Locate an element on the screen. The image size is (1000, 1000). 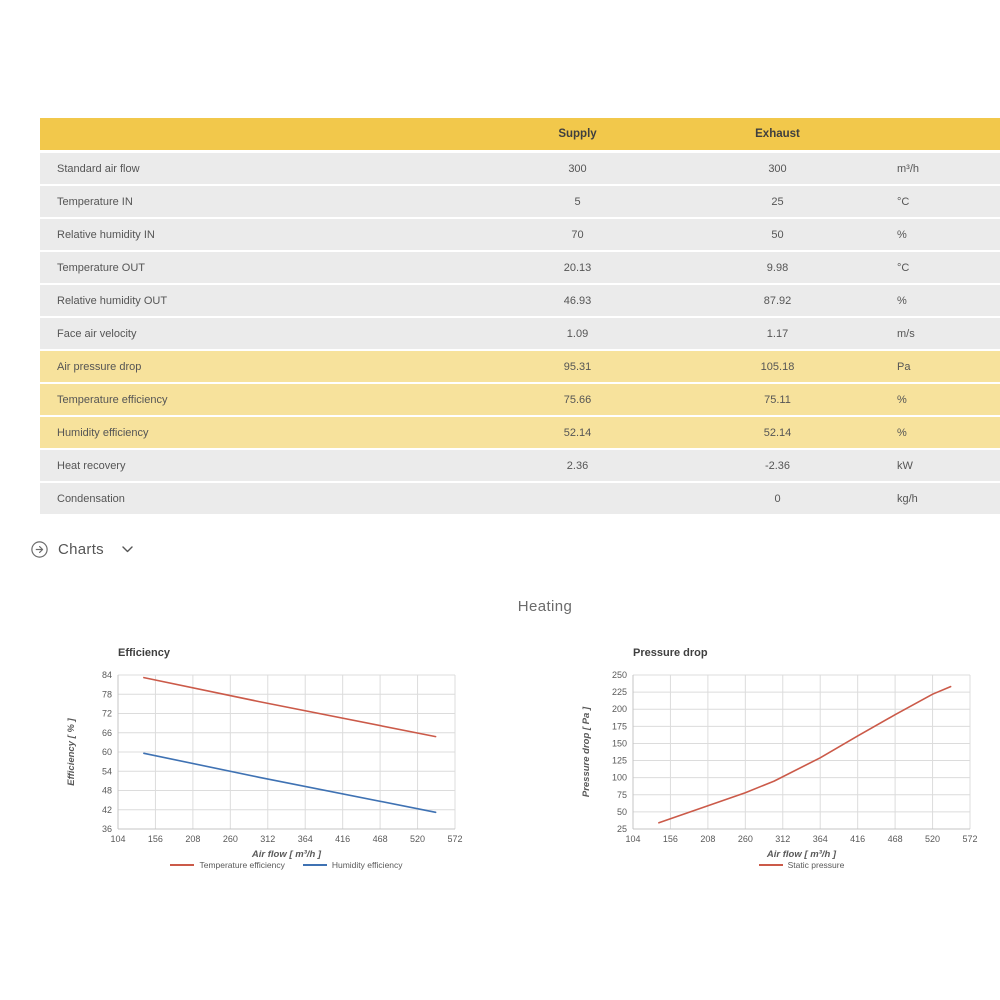
y-tick-label: 84 is located at coordinates (107, 675).